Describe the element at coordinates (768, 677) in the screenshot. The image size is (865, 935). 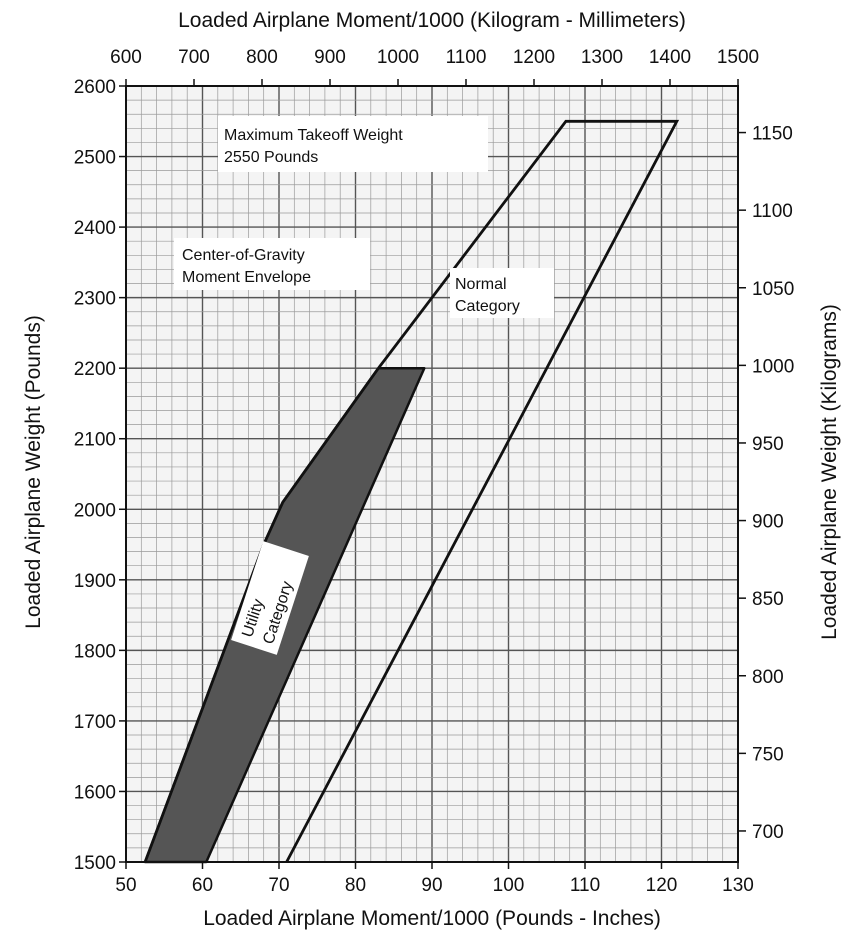
I see `right-tick-label: 800` at that location.